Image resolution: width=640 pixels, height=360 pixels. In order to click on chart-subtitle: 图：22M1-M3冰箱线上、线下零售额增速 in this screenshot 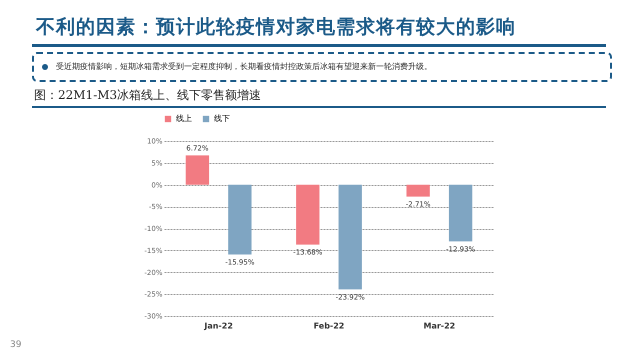, I will do `click(148, 95)`.